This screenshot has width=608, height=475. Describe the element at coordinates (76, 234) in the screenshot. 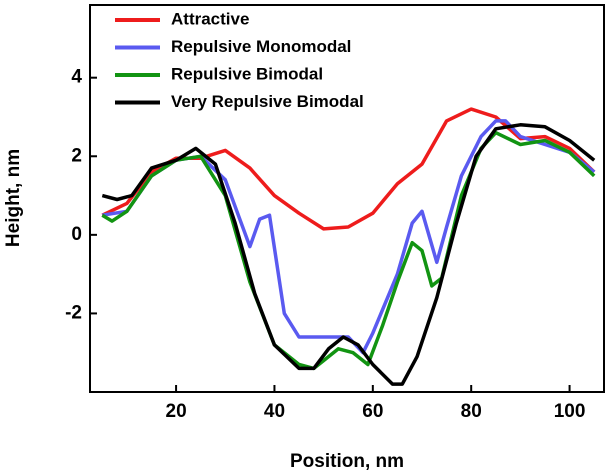

I see `y-tick-label: 0` at that location.